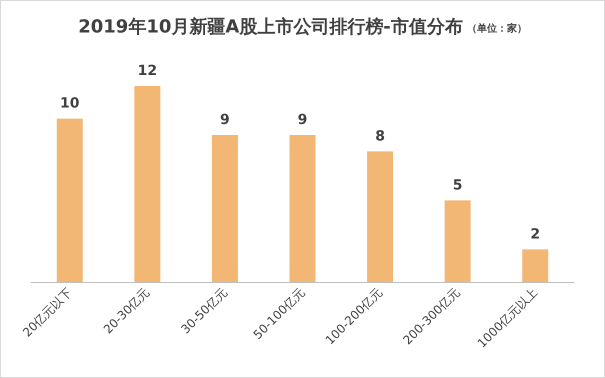 This screenshot has width=605, height=378. Describe the element at coordinates (496, 28) in the screenshot. I see `chart-subtitle: （单位：家）` at that location.